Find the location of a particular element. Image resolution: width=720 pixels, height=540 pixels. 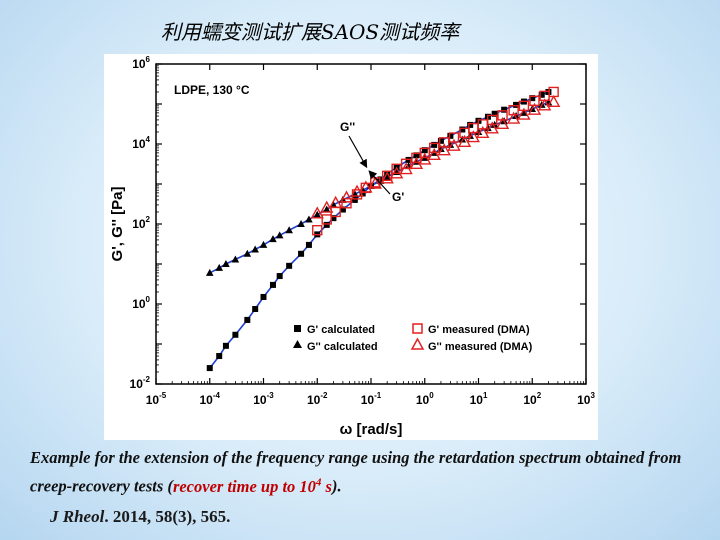

y-tick-label: 10⁰ is located at coordinates (141, 303).